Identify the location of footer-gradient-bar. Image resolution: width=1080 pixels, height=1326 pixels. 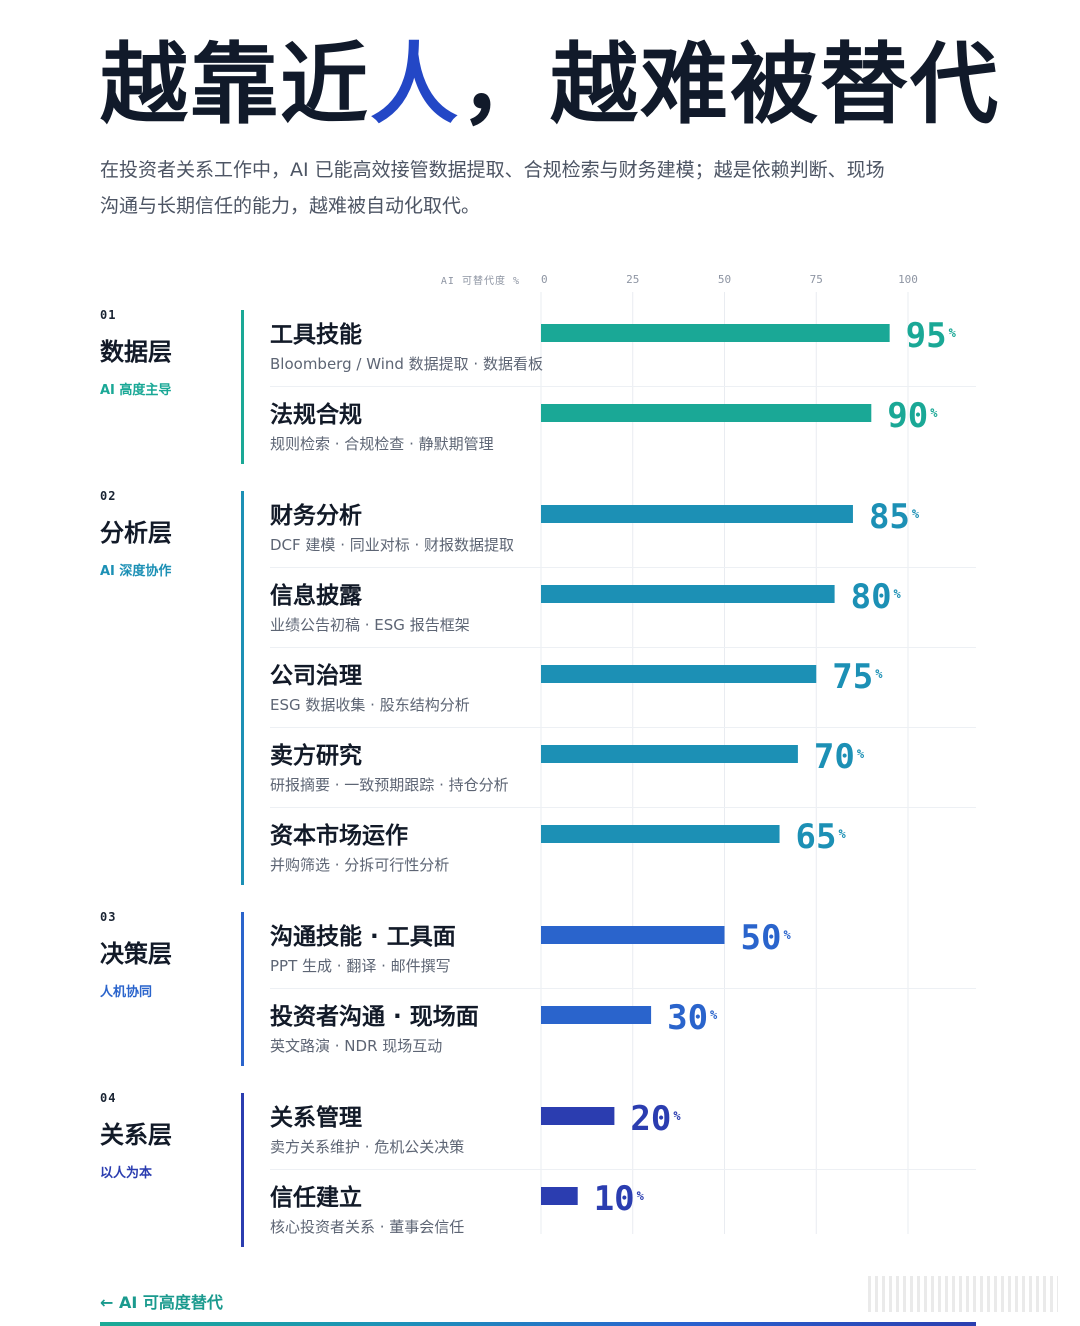
(538, 1324).